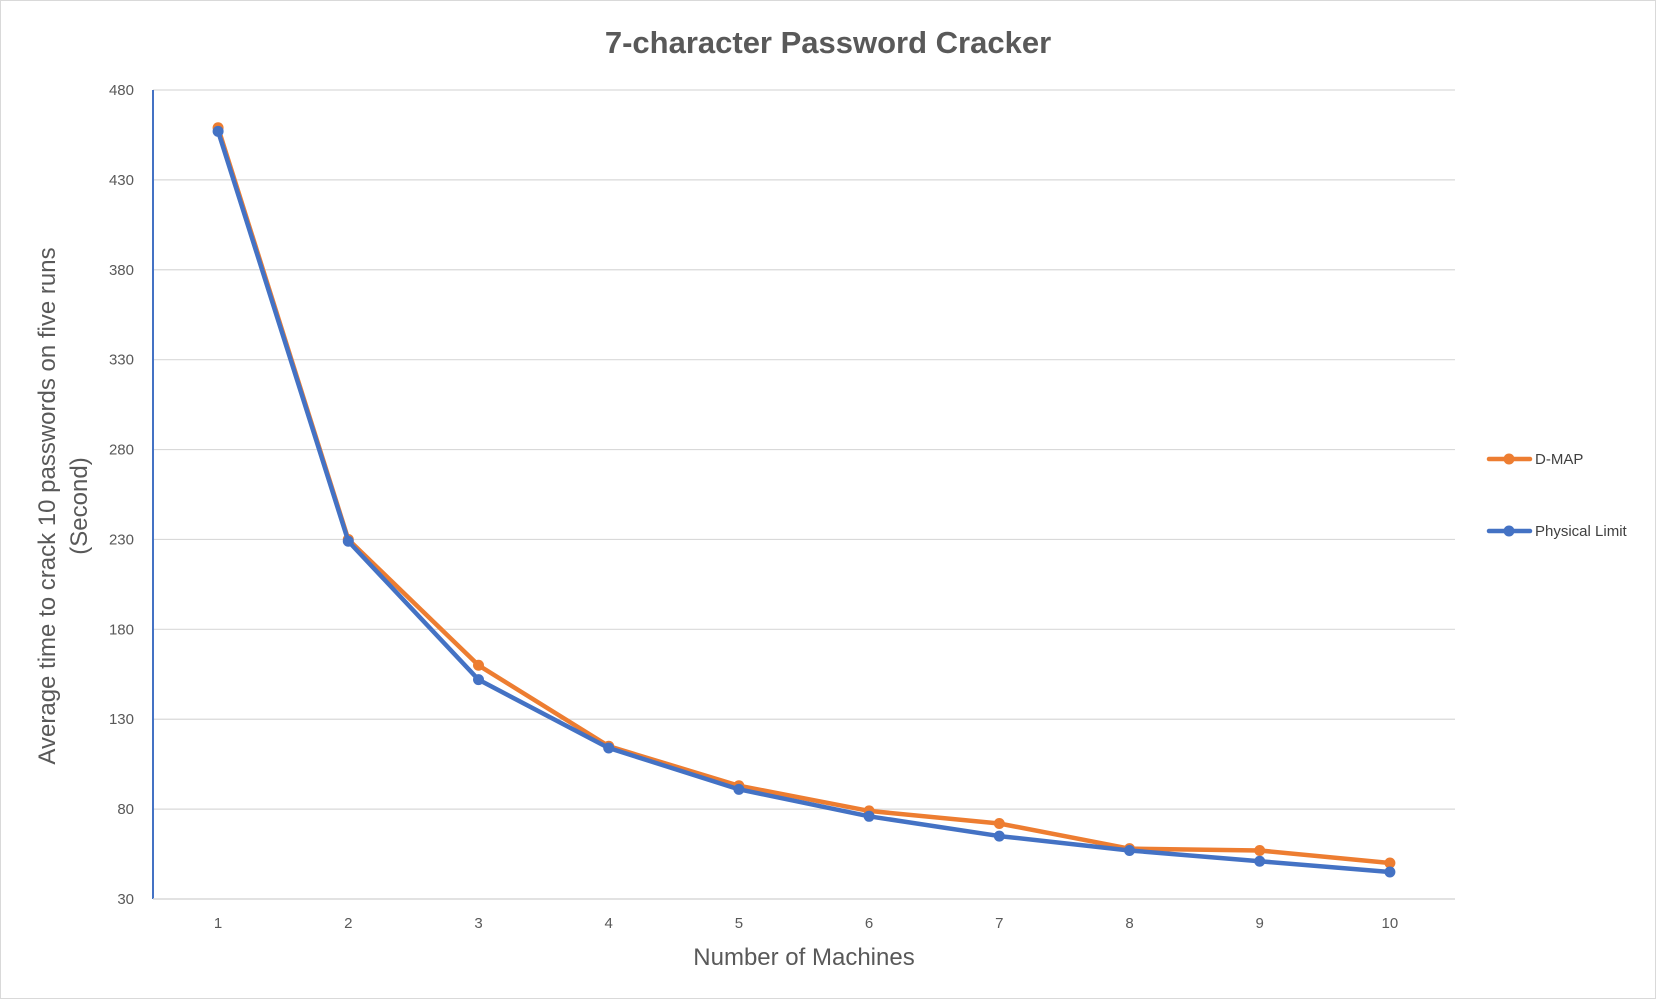 The width and height of the screenshot is (1656, 999). Describe the element at coordinates (828, 42) in the screenshot. I see `chart-title: 7-character Password Cracker` at that location.